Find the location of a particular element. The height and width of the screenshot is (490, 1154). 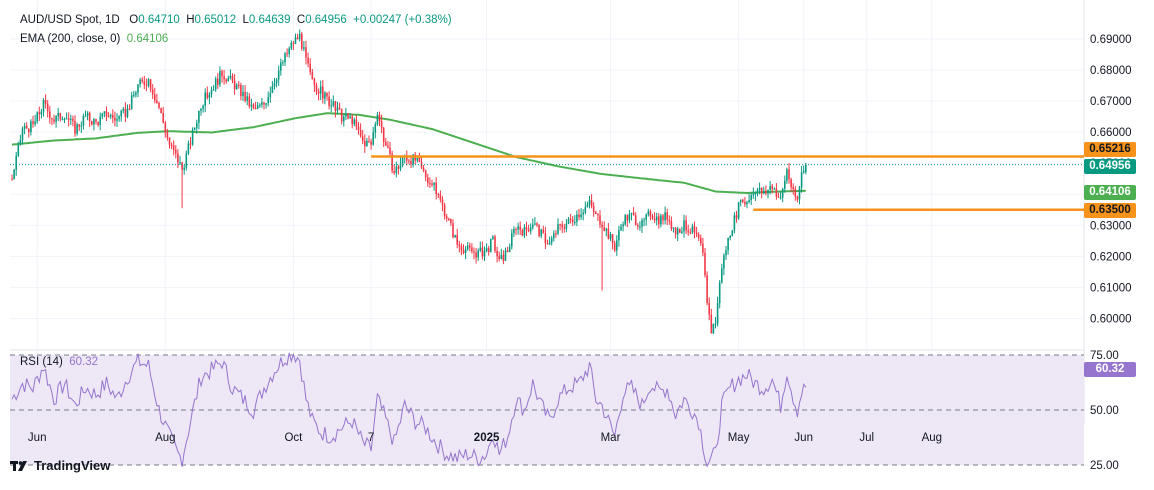

close-label: C is located at coordinates (301, 20).